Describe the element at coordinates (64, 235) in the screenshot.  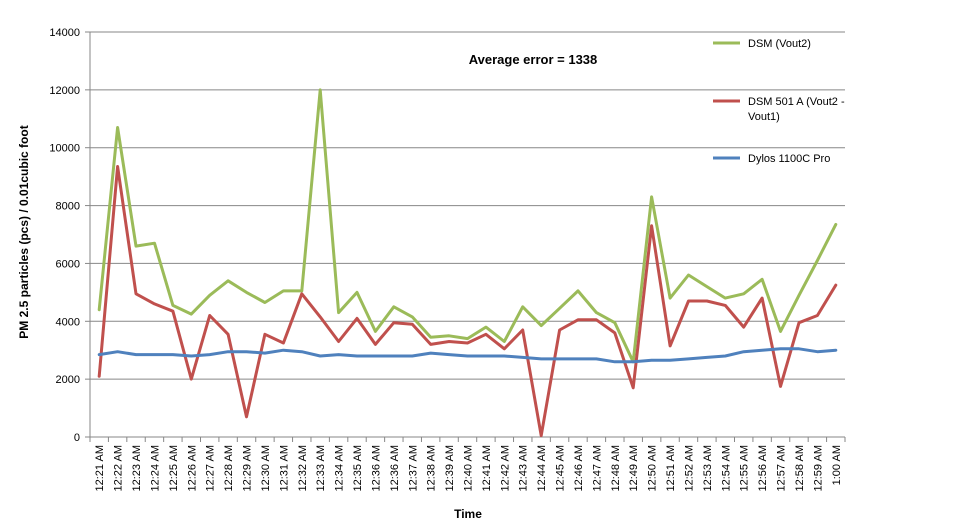
I see `y-tick-labels: 0 2000 4000 6000 8000 10000 12000 14000` at that location.